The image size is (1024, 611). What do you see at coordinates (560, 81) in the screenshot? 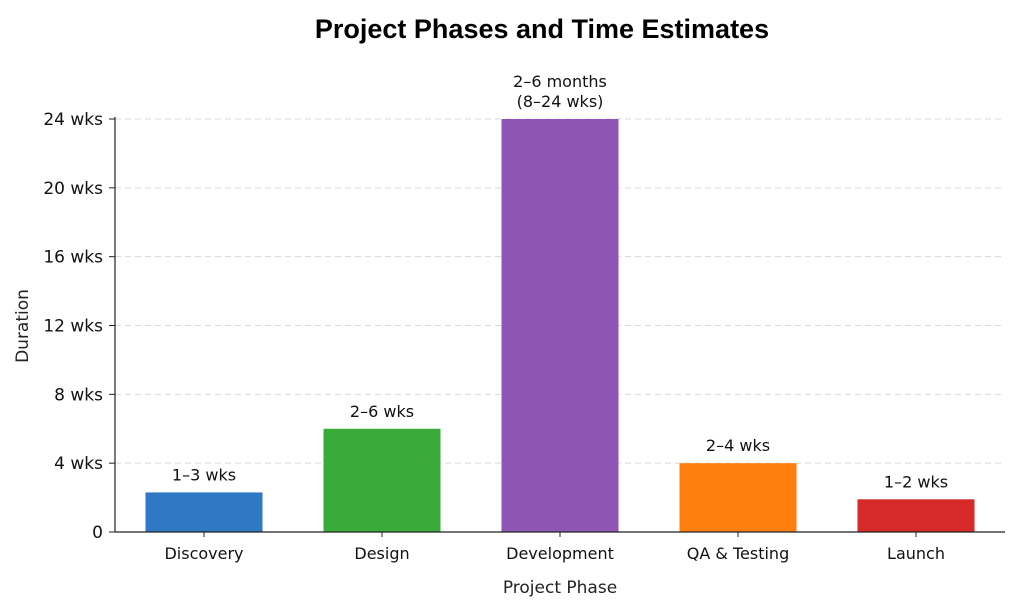
I see `bar-value-label: 2–6 months` at bounding box center [560, 81].